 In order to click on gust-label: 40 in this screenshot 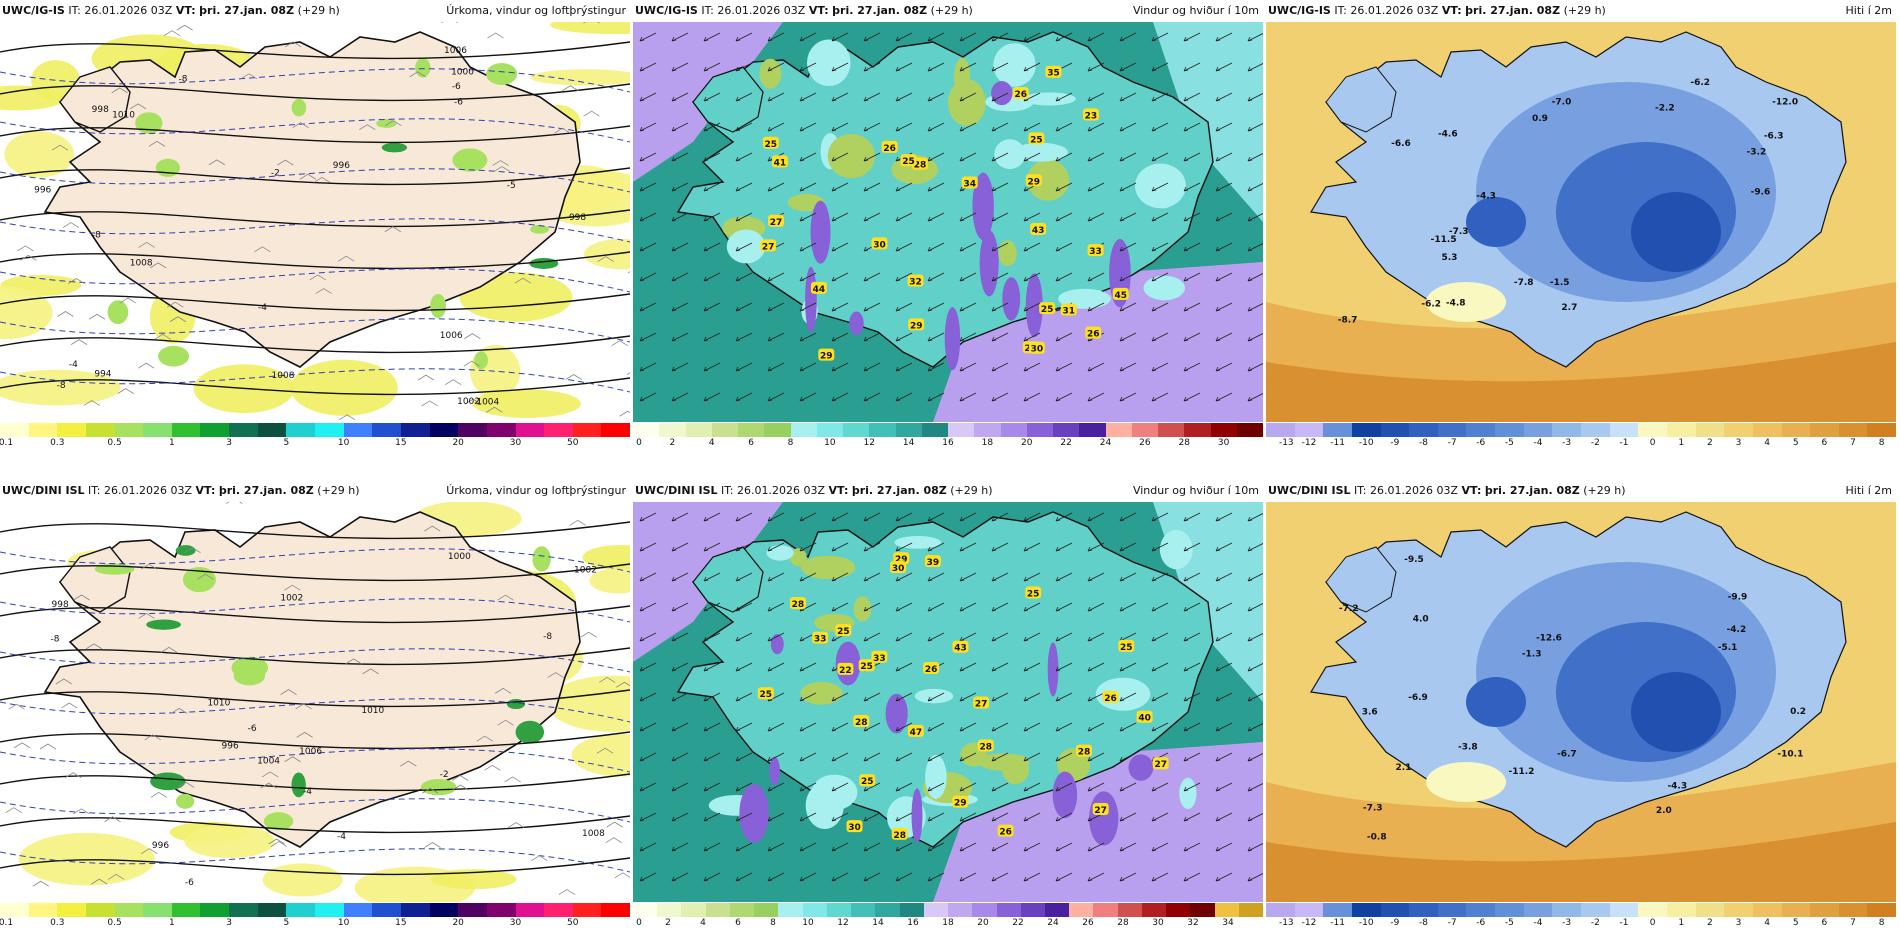, I will do `click(1144, 717)`.